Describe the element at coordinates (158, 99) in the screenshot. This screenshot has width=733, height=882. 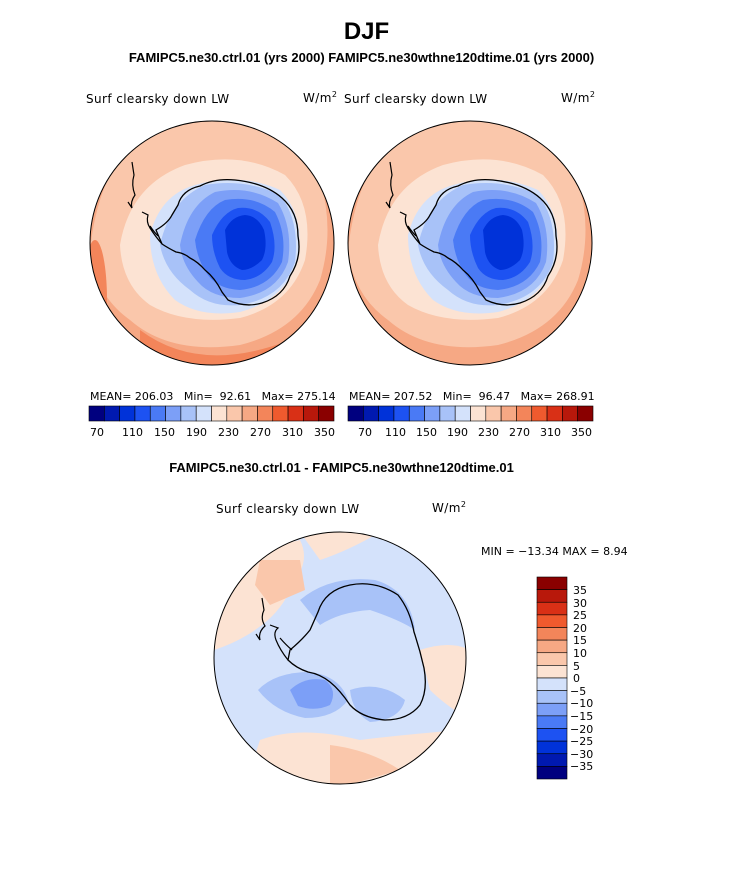
I see `panel1-variable-label: Surf clearsky down LW` at that location.